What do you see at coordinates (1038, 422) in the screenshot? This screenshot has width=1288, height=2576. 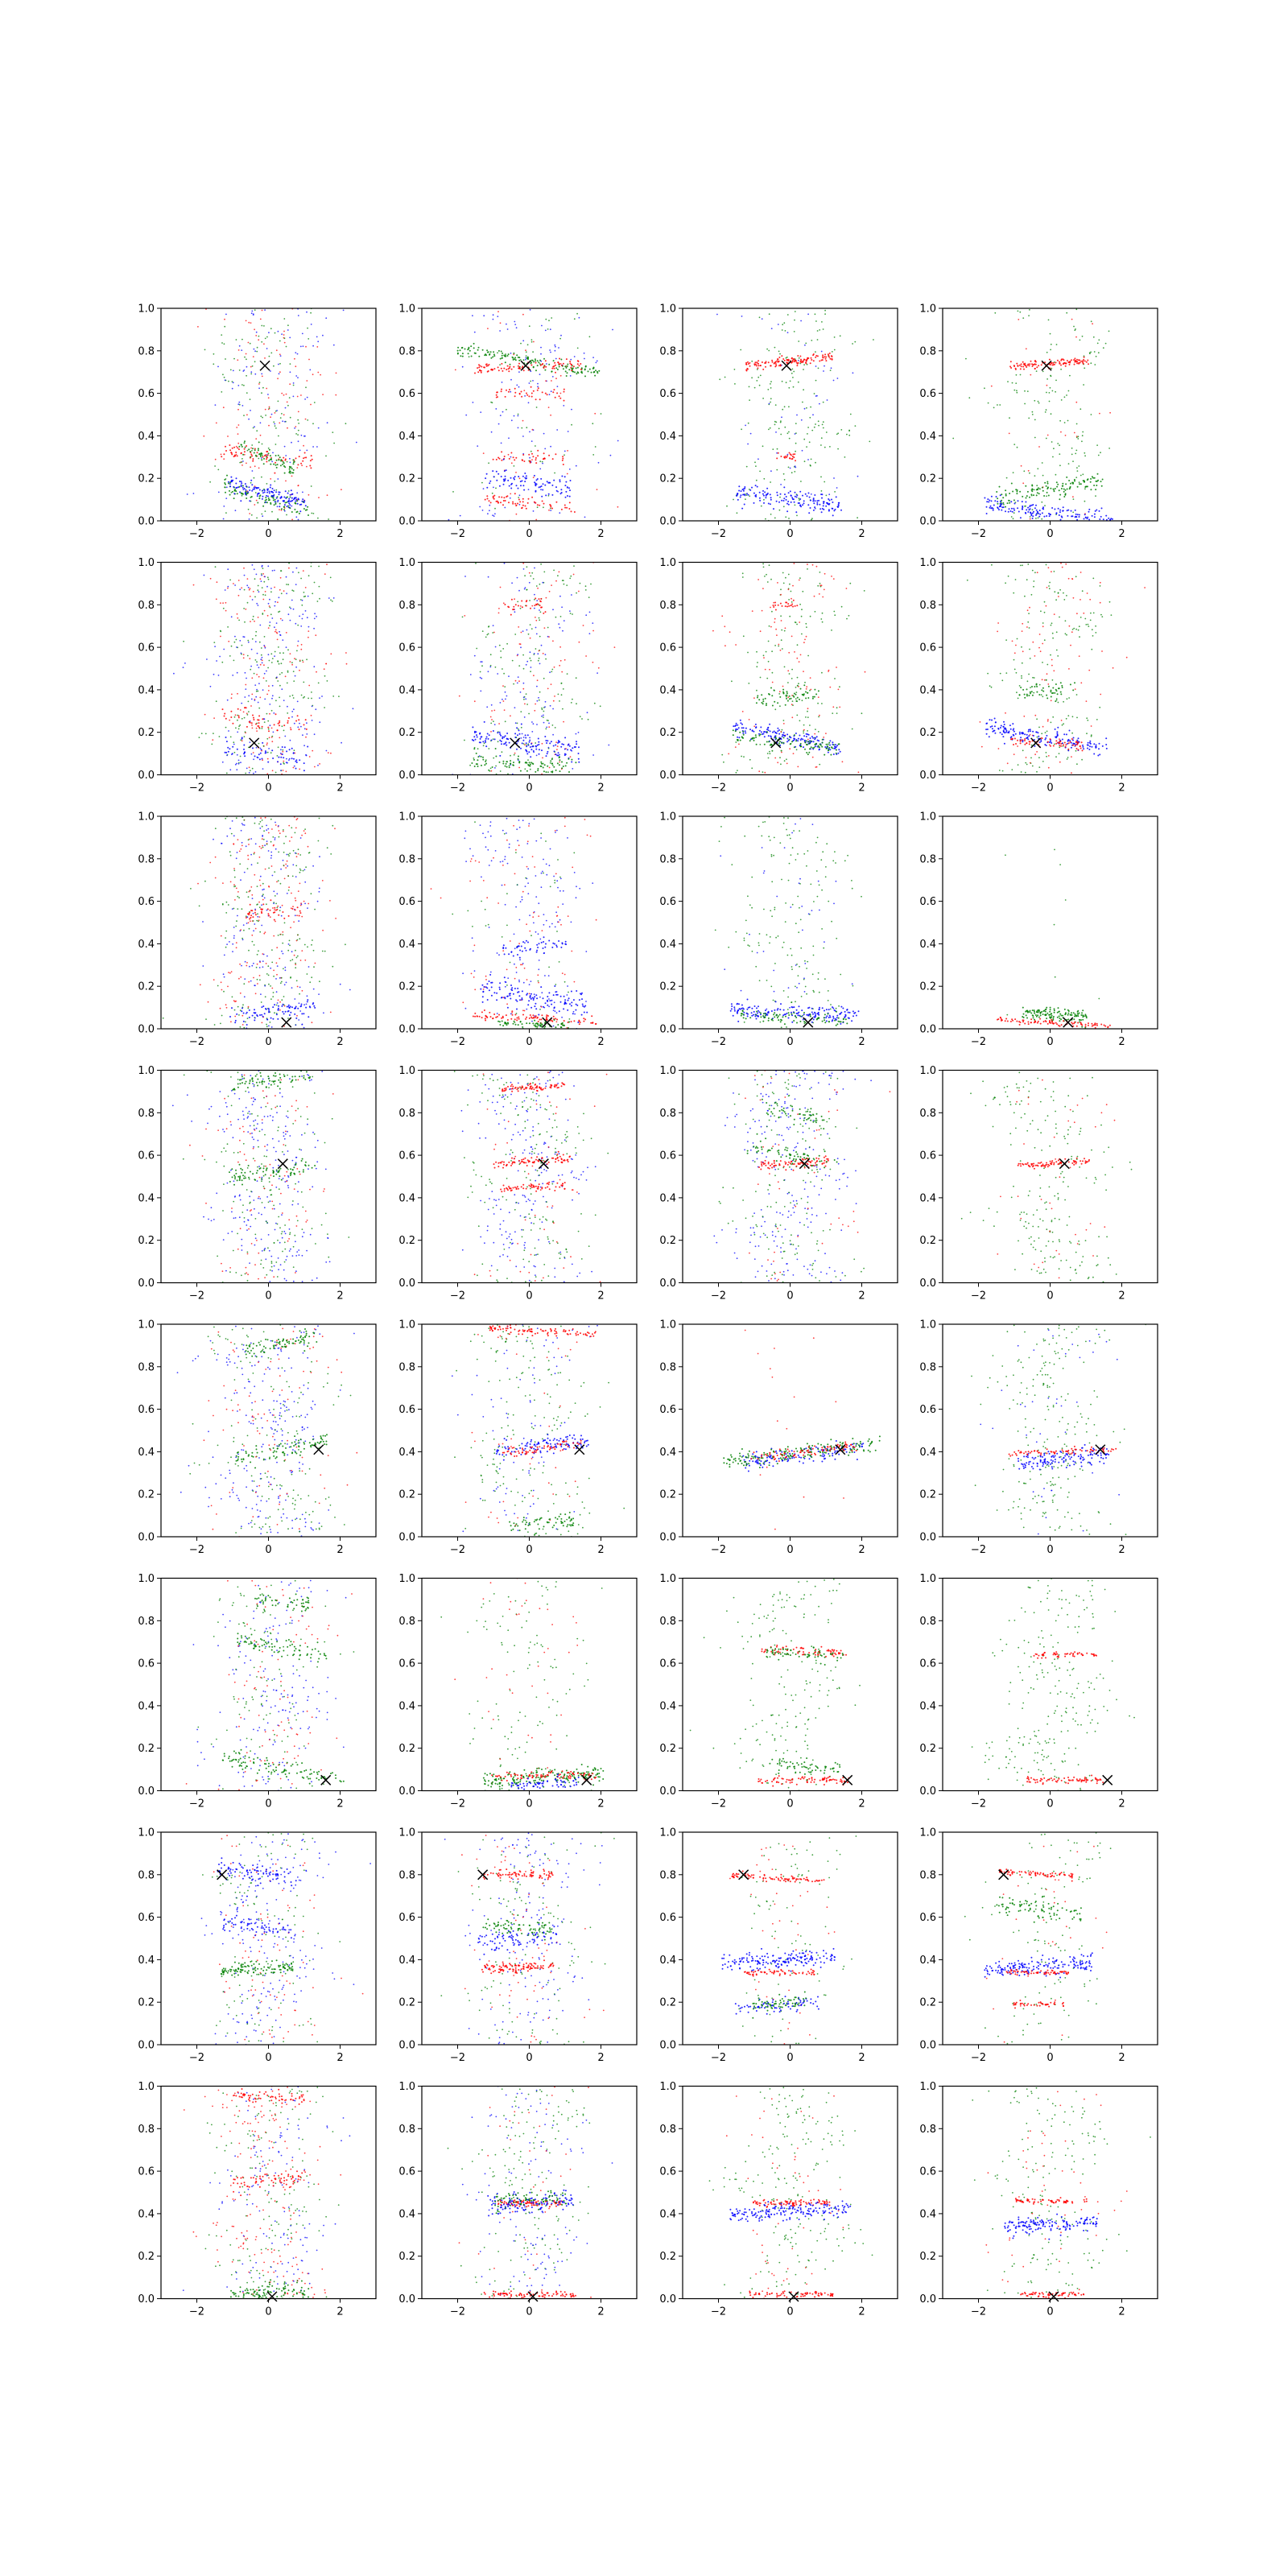 I see `subplot-r1-c4: 0.00.20.40.60.81.0−2 0 2` at bounding box center [1038, 422].